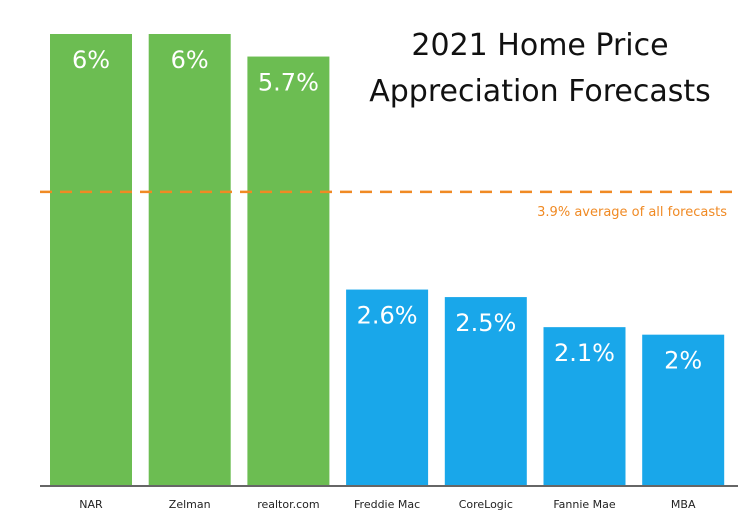  I want to click on x-tick-label-4: Freddie Mac, so click(387, 504).